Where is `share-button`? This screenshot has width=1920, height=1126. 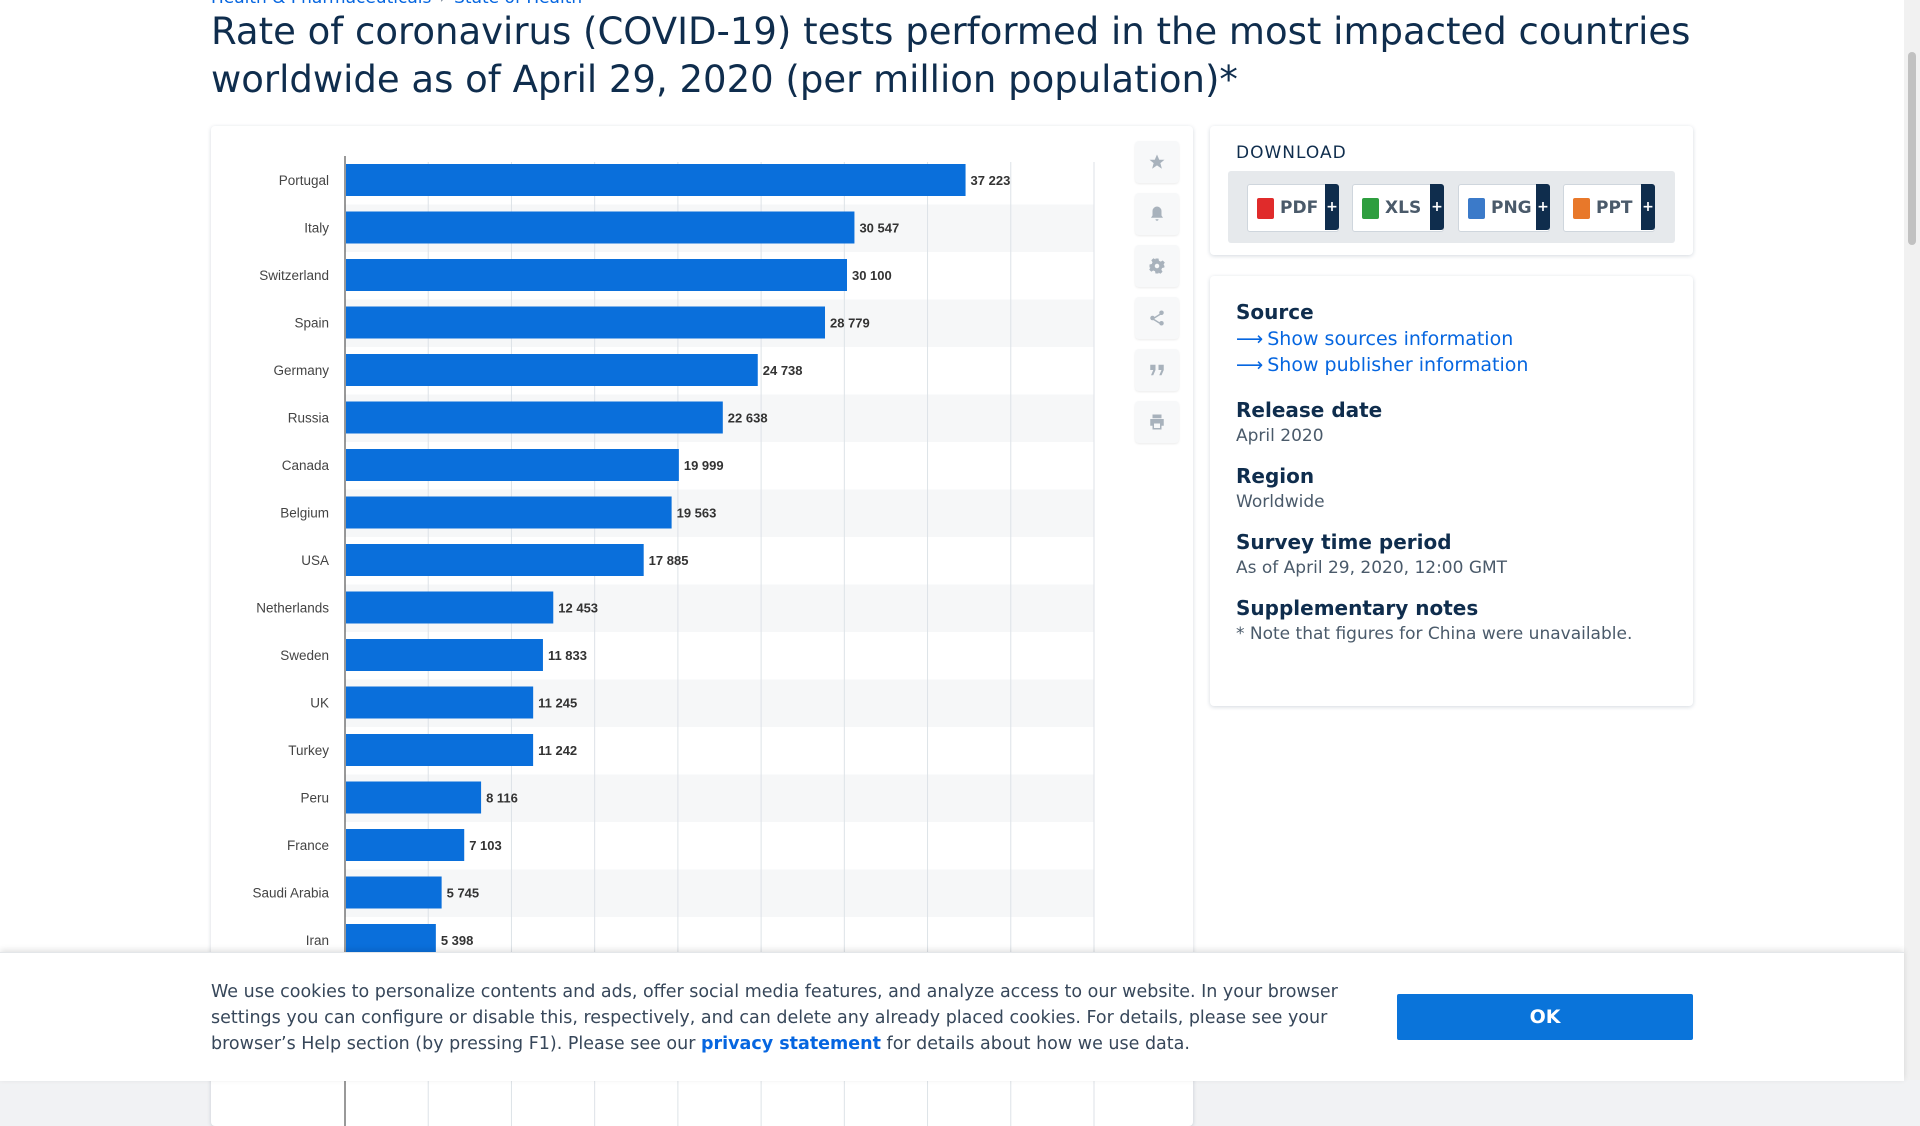
share-button is located at coordinates (1157, 318).